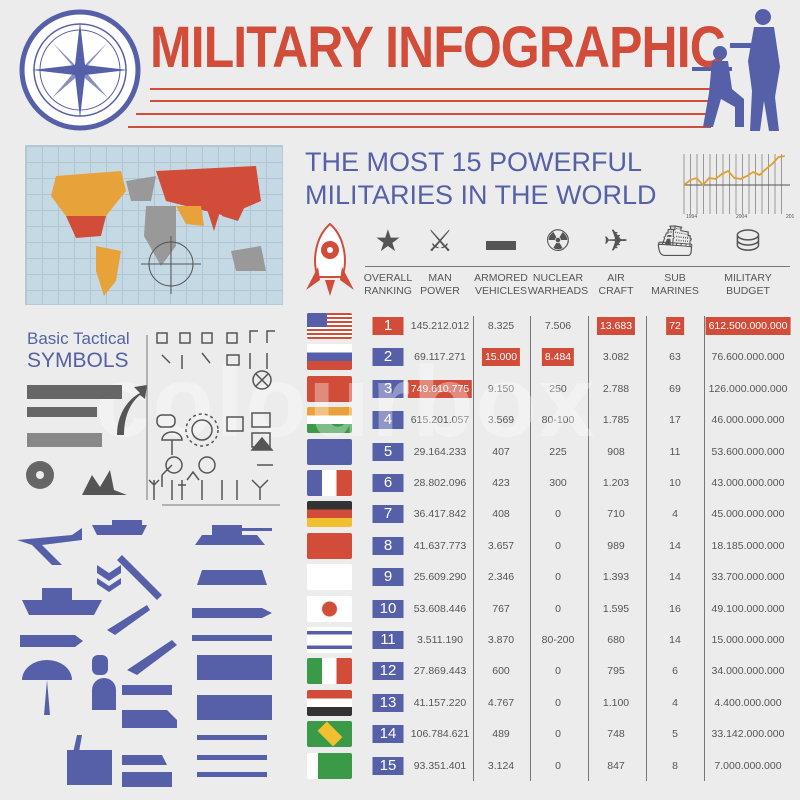 This screenshot has width=800, height=800. Describe the element at coordinates (616, 241) in the screenshot. I see `jet-icon: ✈` at that location.